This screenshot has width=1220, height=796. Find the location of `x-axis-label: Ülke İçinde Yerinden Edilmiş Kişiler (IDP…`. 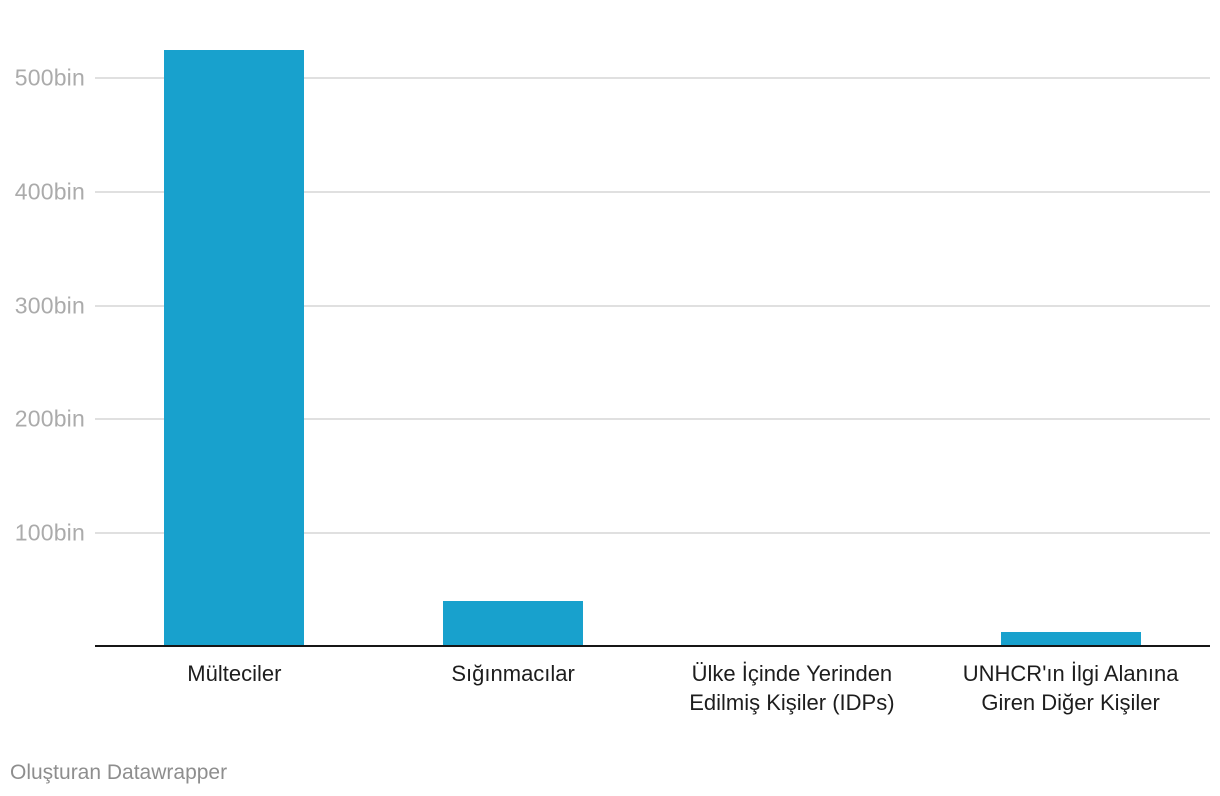

x-axis-label: Ülke İçinde Yerinden Edilmiş Kişiler (IDP… is located at coordinates (792, 688).